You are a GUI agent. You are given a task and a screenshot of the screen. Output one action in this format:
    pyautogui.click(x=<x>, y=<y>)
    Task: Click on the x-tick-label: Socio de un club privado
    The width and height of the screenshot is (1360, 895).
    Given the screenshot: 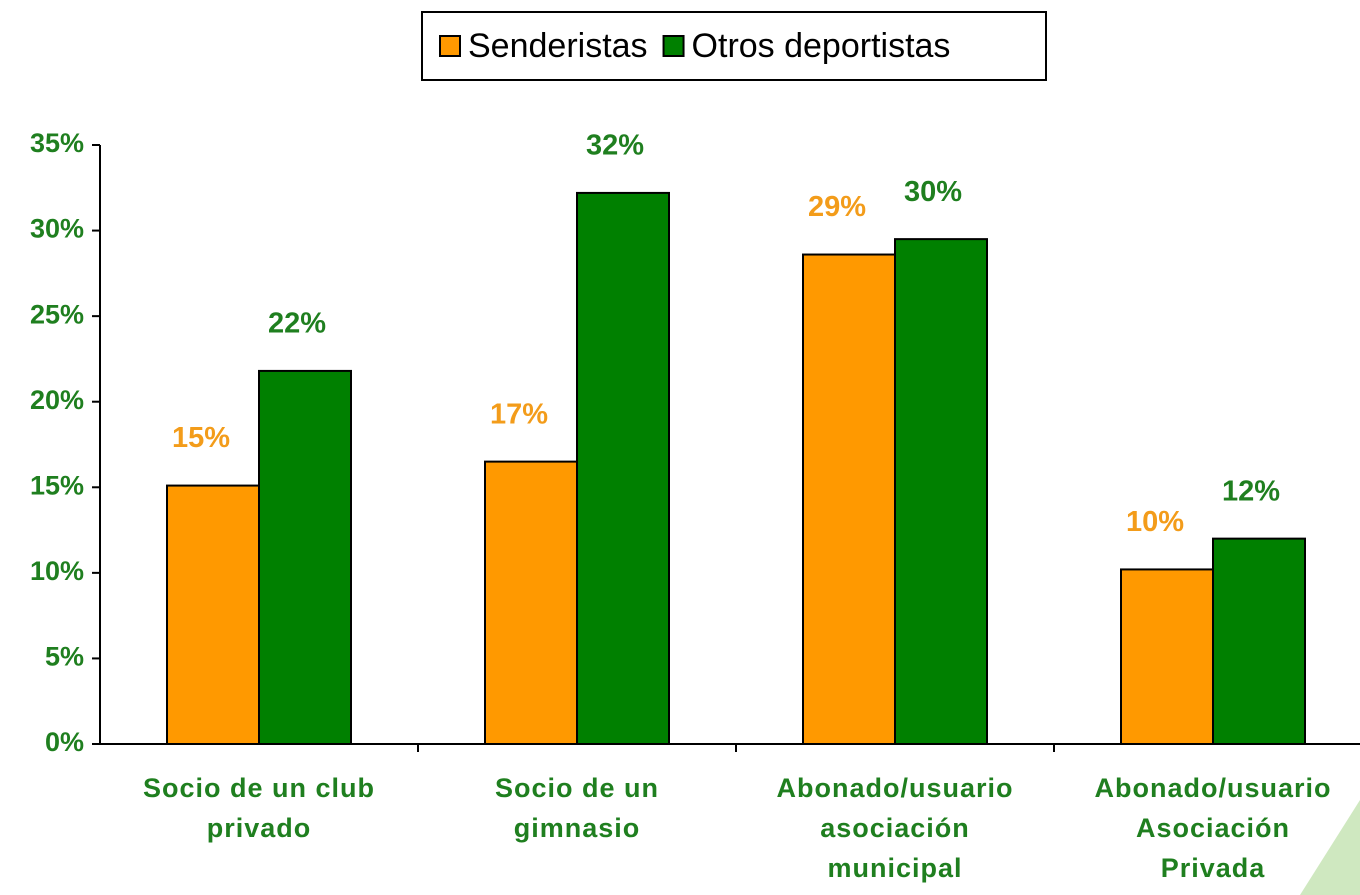 What is the action you would take?
    pyautogui.click(x=258, y=808)
    